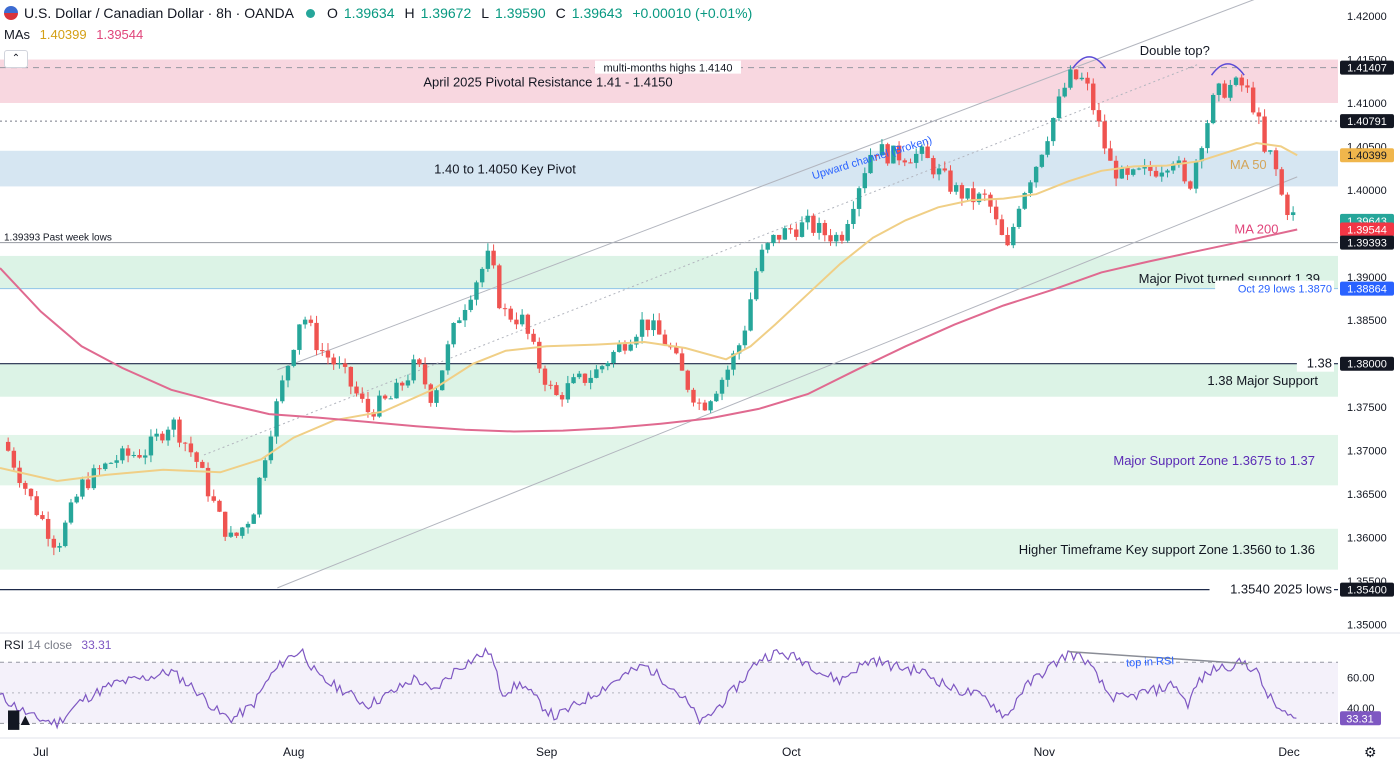 The image size is (1400, 763). Describe the element at coordinates (1367, 229) in the screenshot. I see `price-tag` at that location.